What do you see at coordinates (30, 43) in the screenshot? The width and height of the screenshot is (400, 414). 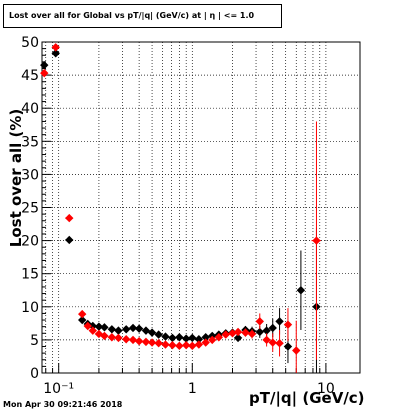 I see `y-tick-label: 50` at bounding box center [30, 43].